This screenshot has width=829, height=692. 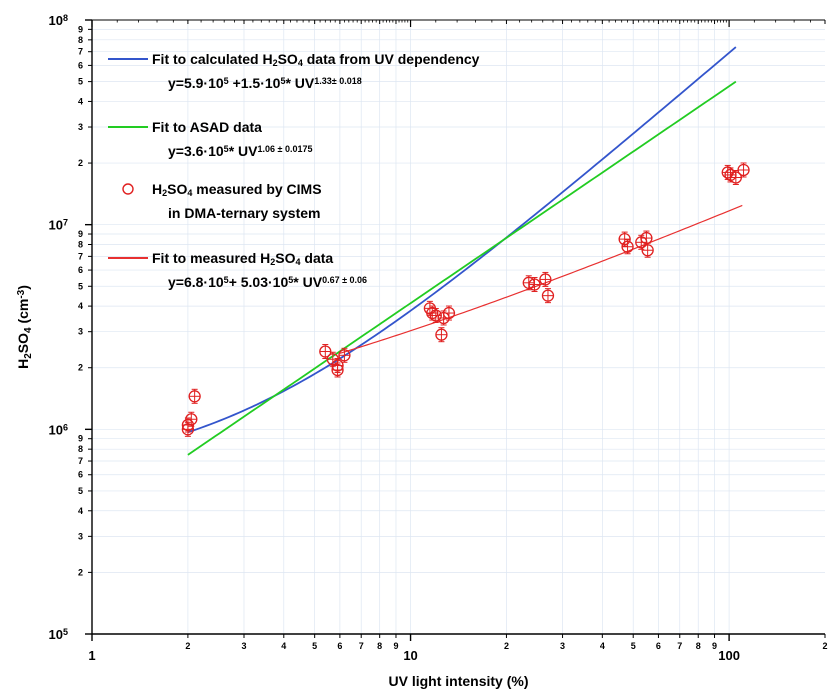 I want to click on legend-text: Fit to ASAD data, so click(x=207, y=127).